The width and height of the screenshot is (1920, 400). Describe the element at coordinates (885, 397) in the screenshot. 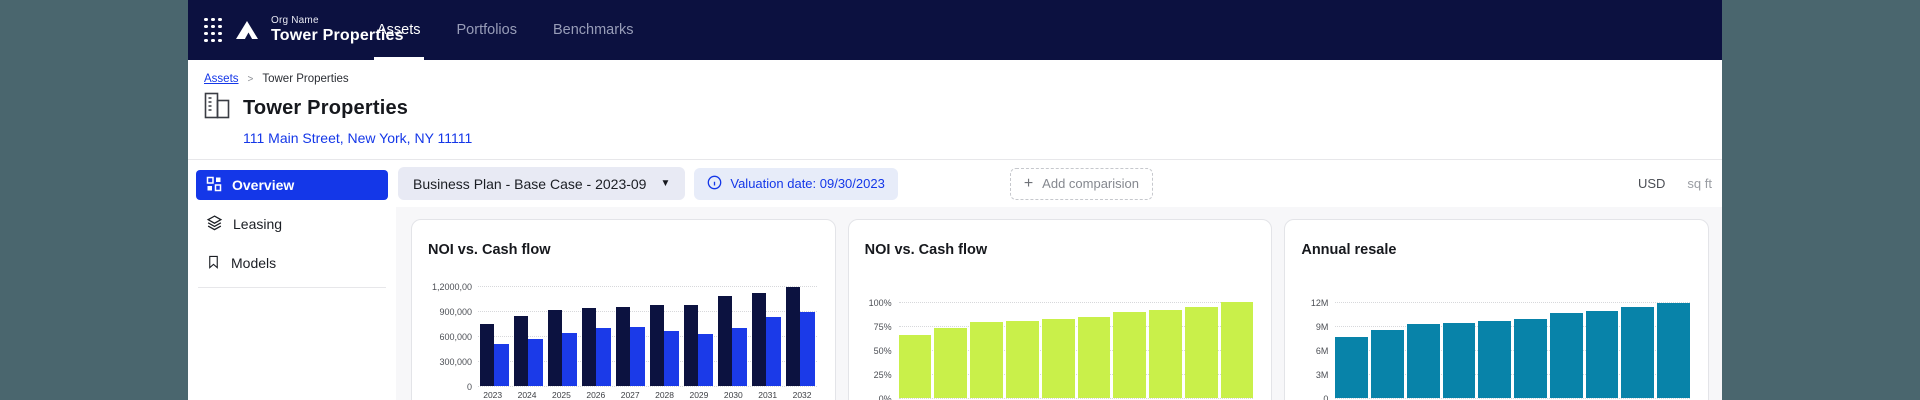

I see `y-axis-label: 0%` at that location.